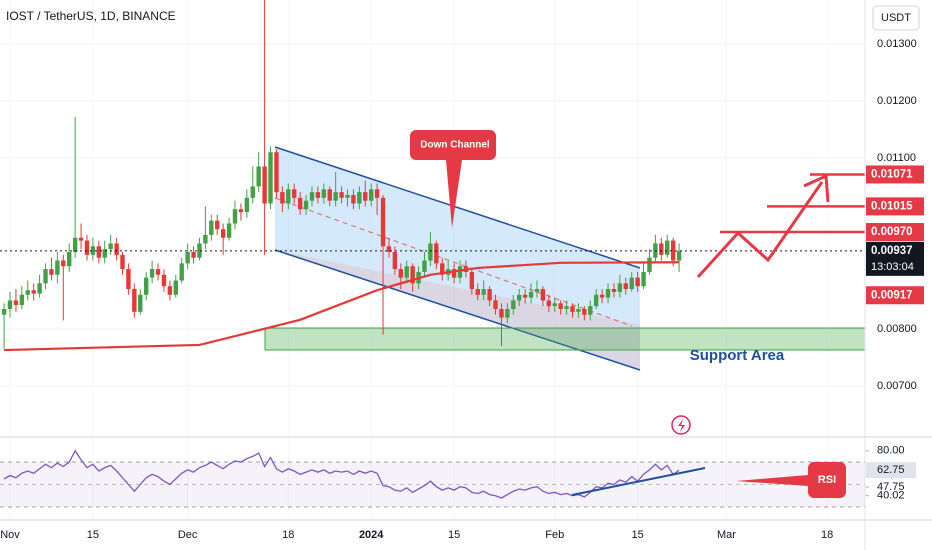 The width and height of the screenshot is (932, 550). Describe the element at coordinates (681, 425) in the screenshot. I see `event-icon` at that location.